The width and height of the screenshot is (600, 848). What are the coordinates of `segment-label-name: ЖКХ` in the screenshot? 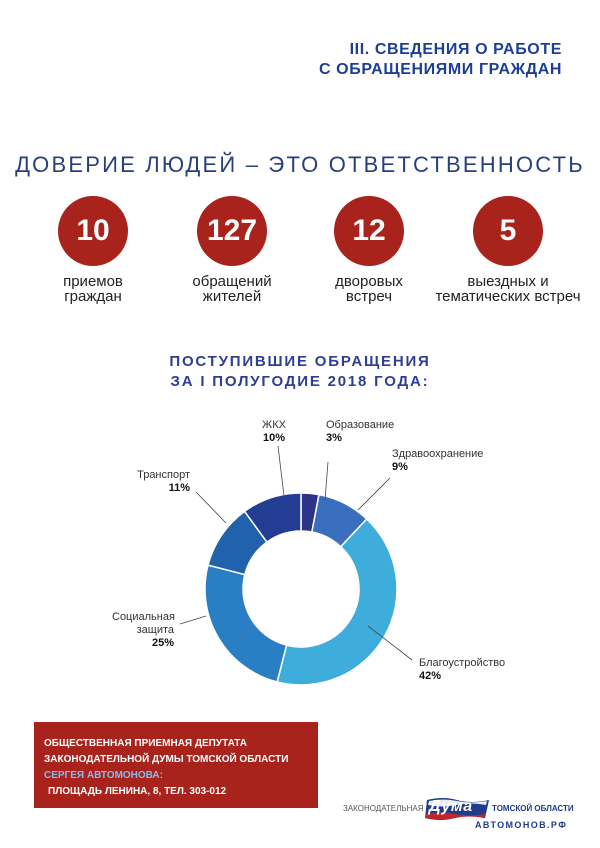 It's located at (274, 425).